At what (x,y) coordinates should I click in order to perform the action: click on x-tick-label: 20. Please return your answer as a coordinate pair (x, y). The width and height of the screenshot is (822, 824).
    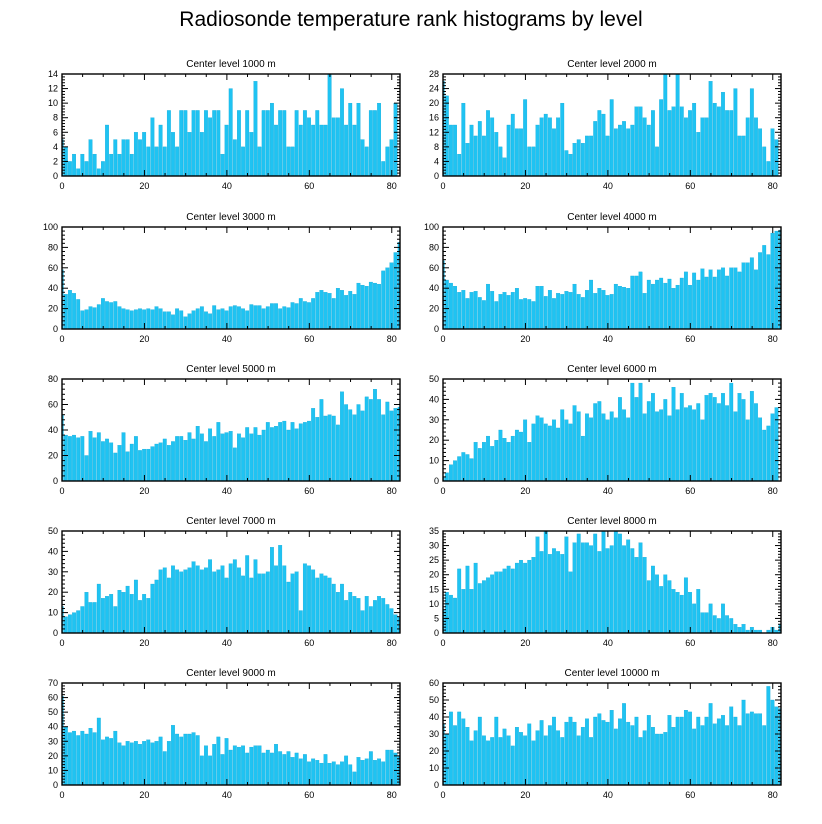
    Looking at the image, I should click on (525, 491).